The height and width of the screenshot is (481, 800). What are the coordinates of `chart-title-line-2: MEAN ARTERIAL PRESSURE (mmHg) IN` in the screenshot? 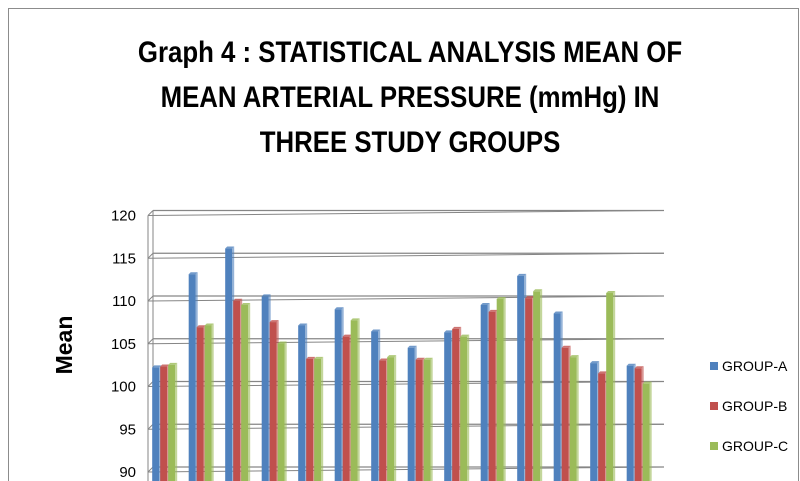 It's located at (410, 97).